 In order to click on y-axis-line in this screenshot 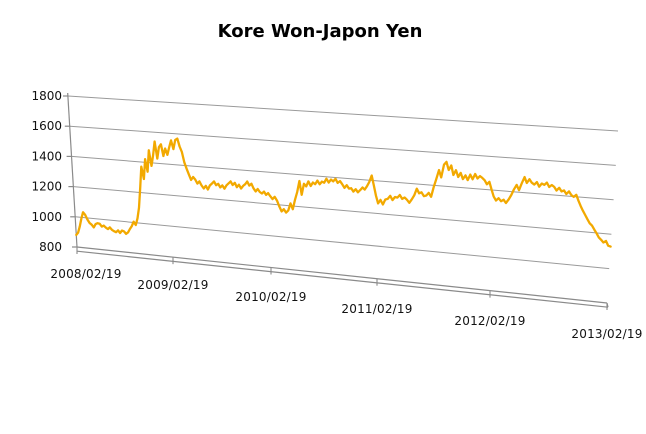, I will do `click(72, 170)`.